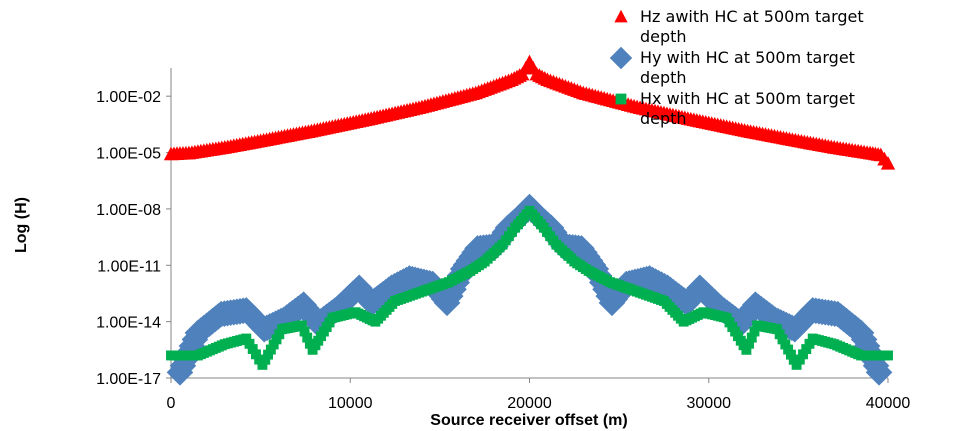  What do you see at coordinates (621, 58) in the screenshot?
I see `legend-diamond-icon` at bounding box center [621, 58].